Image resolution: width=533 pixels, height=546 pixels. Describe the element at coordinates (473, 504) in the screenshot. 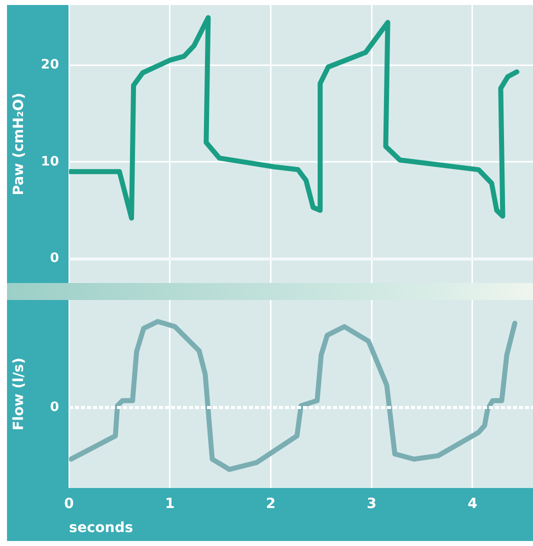

I see `x-tick-label: 4` at that location.